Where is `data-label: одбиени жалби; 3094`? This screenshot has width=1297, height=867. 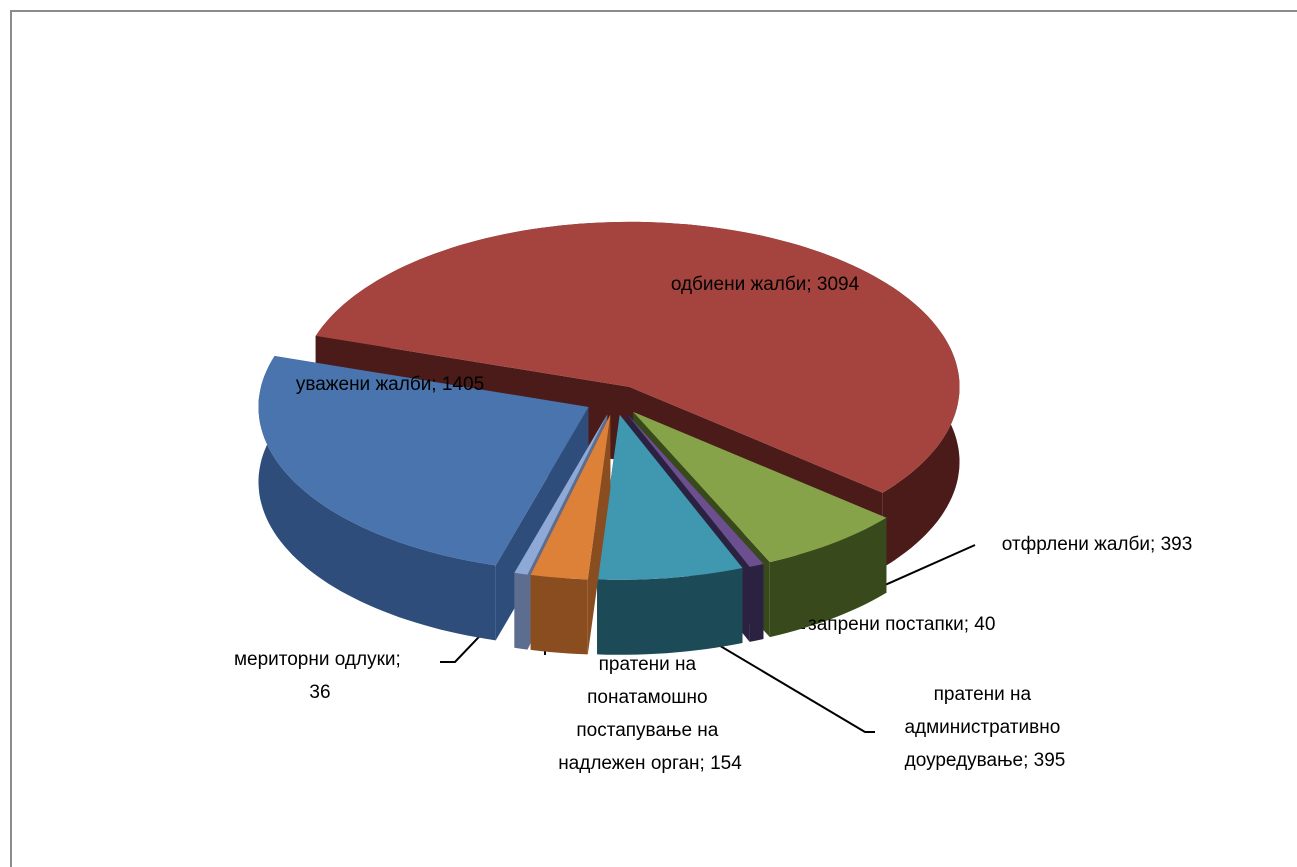 data-label: одбиени жалби; 3094 is located at coordinates (765, 284).